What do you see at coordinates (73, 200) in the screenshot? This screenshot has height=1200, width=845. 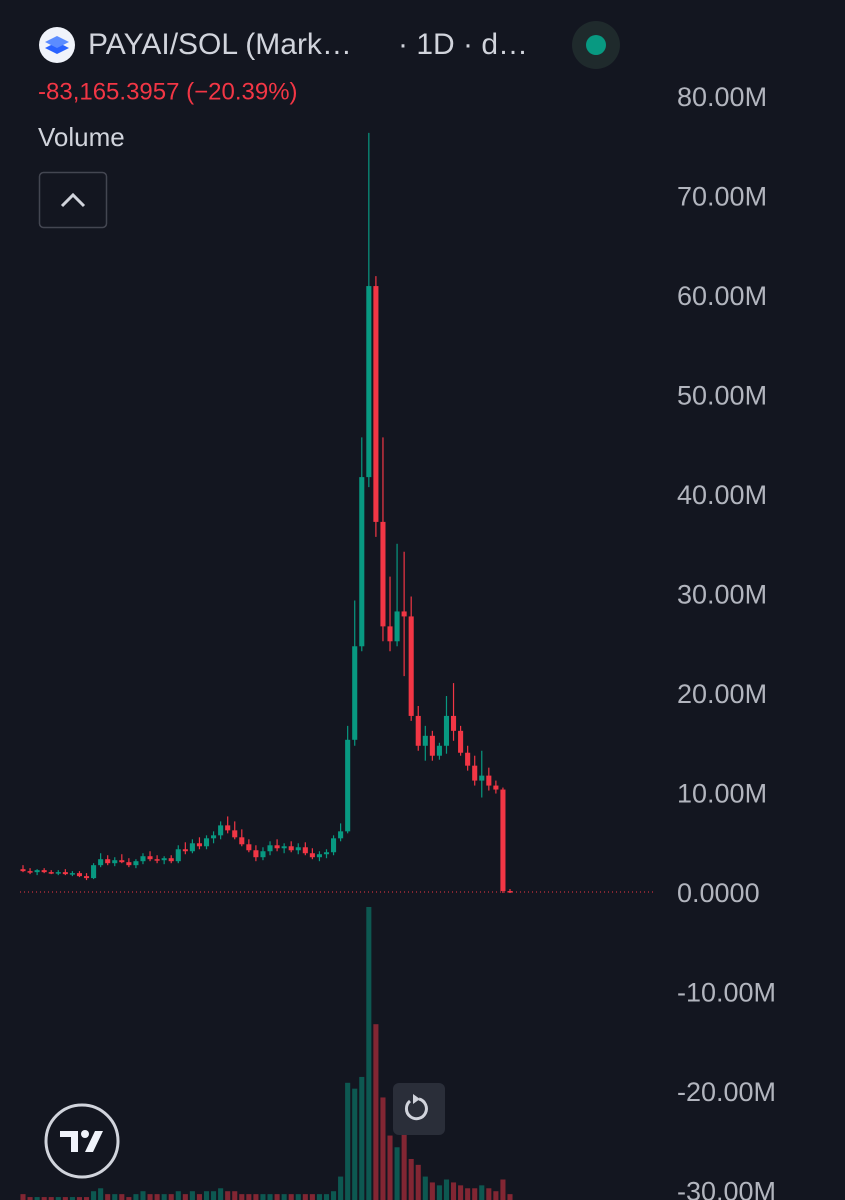 I see `collapse-button` at bounding box center [73, 200].